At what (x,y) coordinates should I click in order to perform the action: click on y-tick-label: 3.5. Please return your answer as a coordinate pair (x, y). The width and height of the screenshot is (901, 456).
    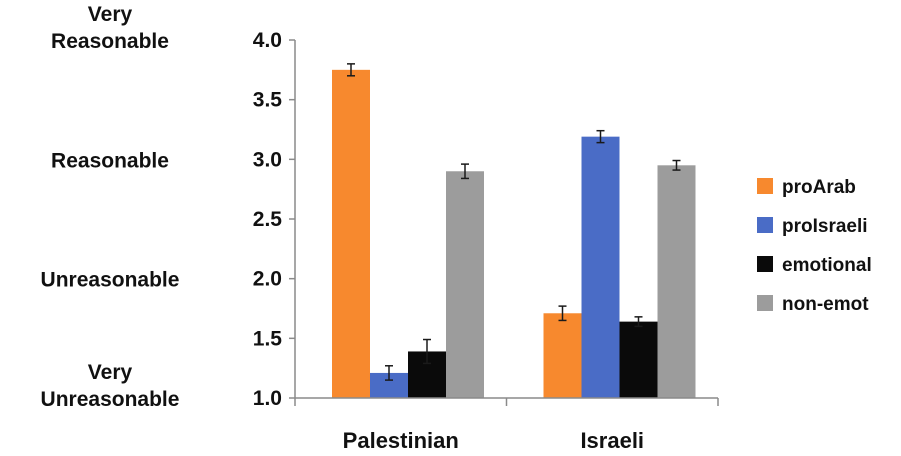
    Looking at the image, I should click on (268, 100).